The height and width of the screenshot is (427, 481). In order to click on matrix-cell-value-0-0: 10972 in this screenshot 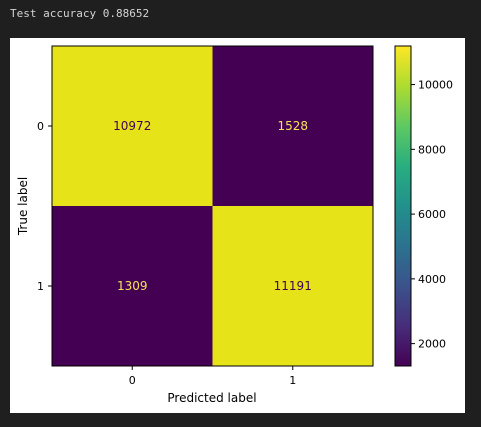, I will do `click(132, 126)`.